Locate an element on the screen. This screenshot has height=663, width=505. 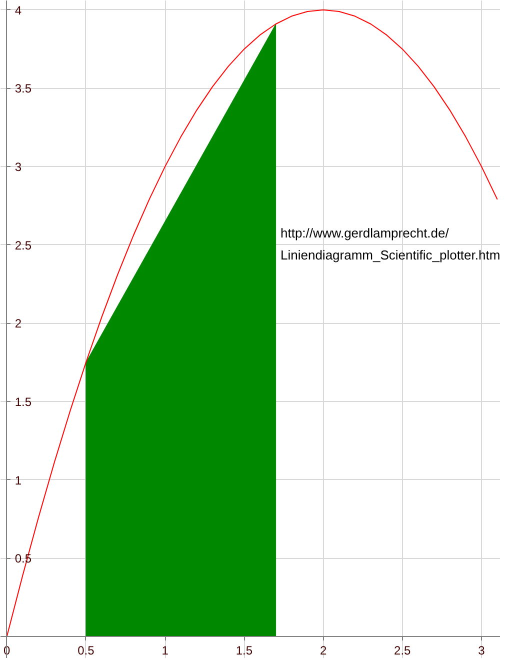
x-tick-label: 2 is located at coordinates (323, 651).